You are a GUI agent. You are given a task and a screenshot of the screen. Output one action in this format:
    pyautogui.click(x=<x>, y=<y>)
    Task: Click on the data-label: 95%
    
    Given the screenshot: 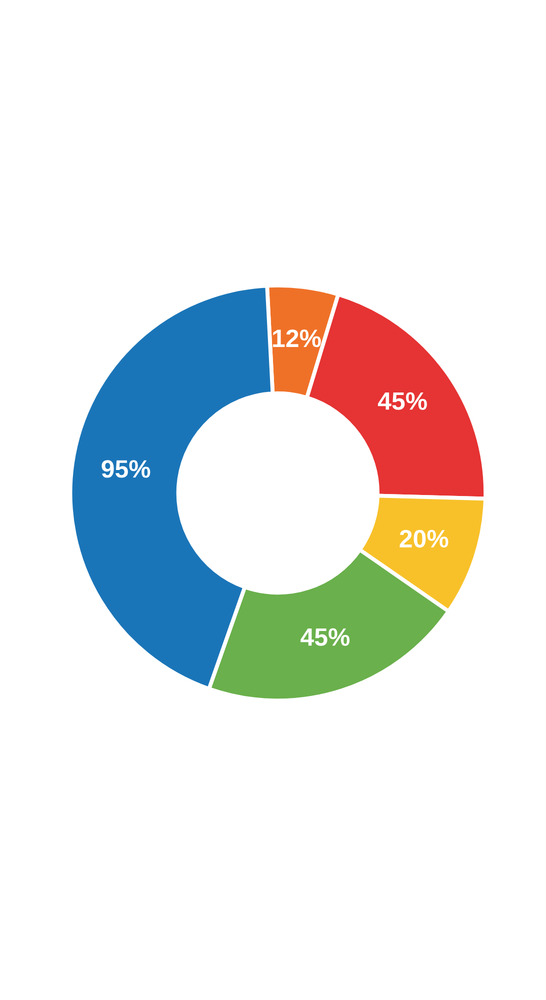 What is the action you would take?
    pyautogui.click(x=126, y=469)
    